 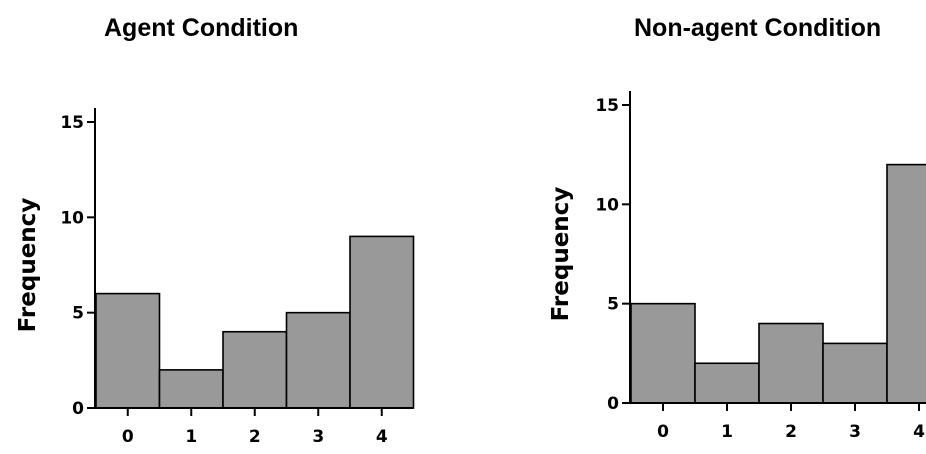 I want to click on bars, so click(x=255, y=322).